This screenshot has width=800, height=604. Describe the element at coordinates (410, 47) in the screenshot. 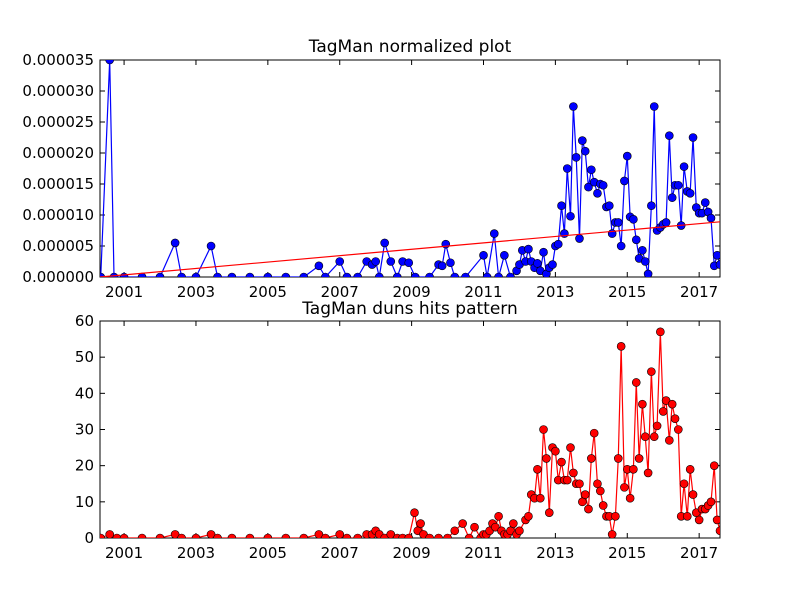

I see `chart-title: TagMan normalized plot` at that location.